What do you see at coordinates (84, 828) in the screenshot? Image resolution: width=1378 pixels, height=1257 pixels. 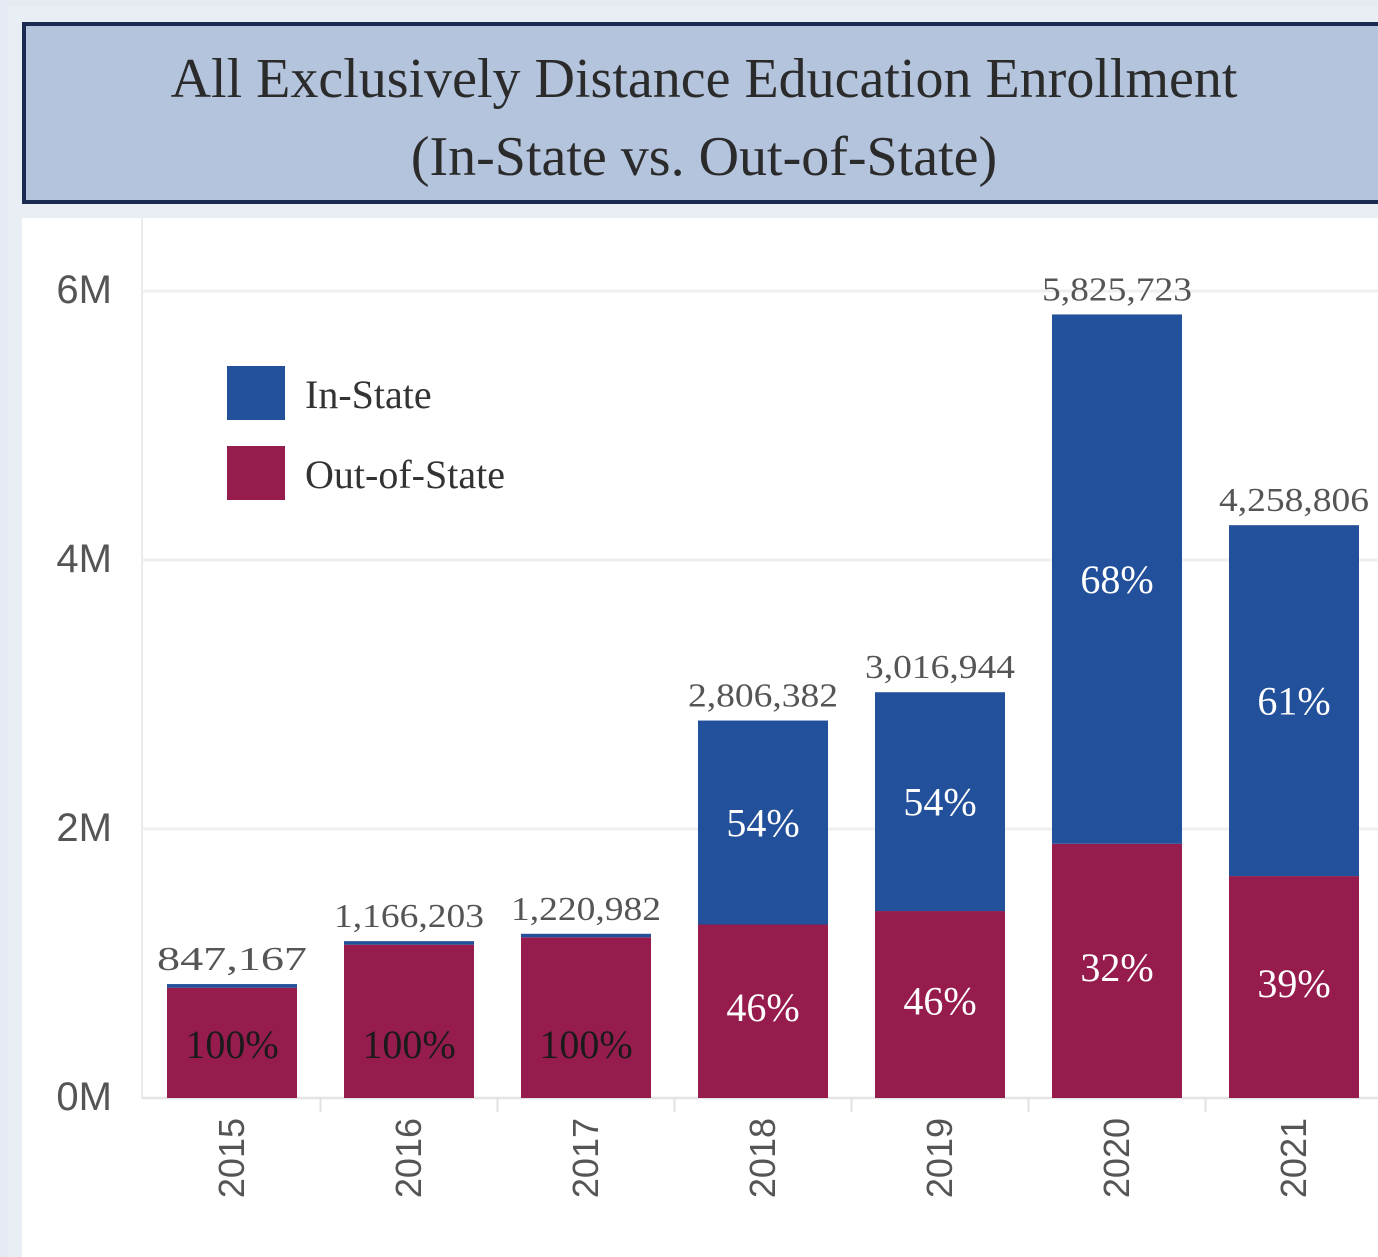 I see `y-tick-2M: 2M` at bounding box center [84, 828].